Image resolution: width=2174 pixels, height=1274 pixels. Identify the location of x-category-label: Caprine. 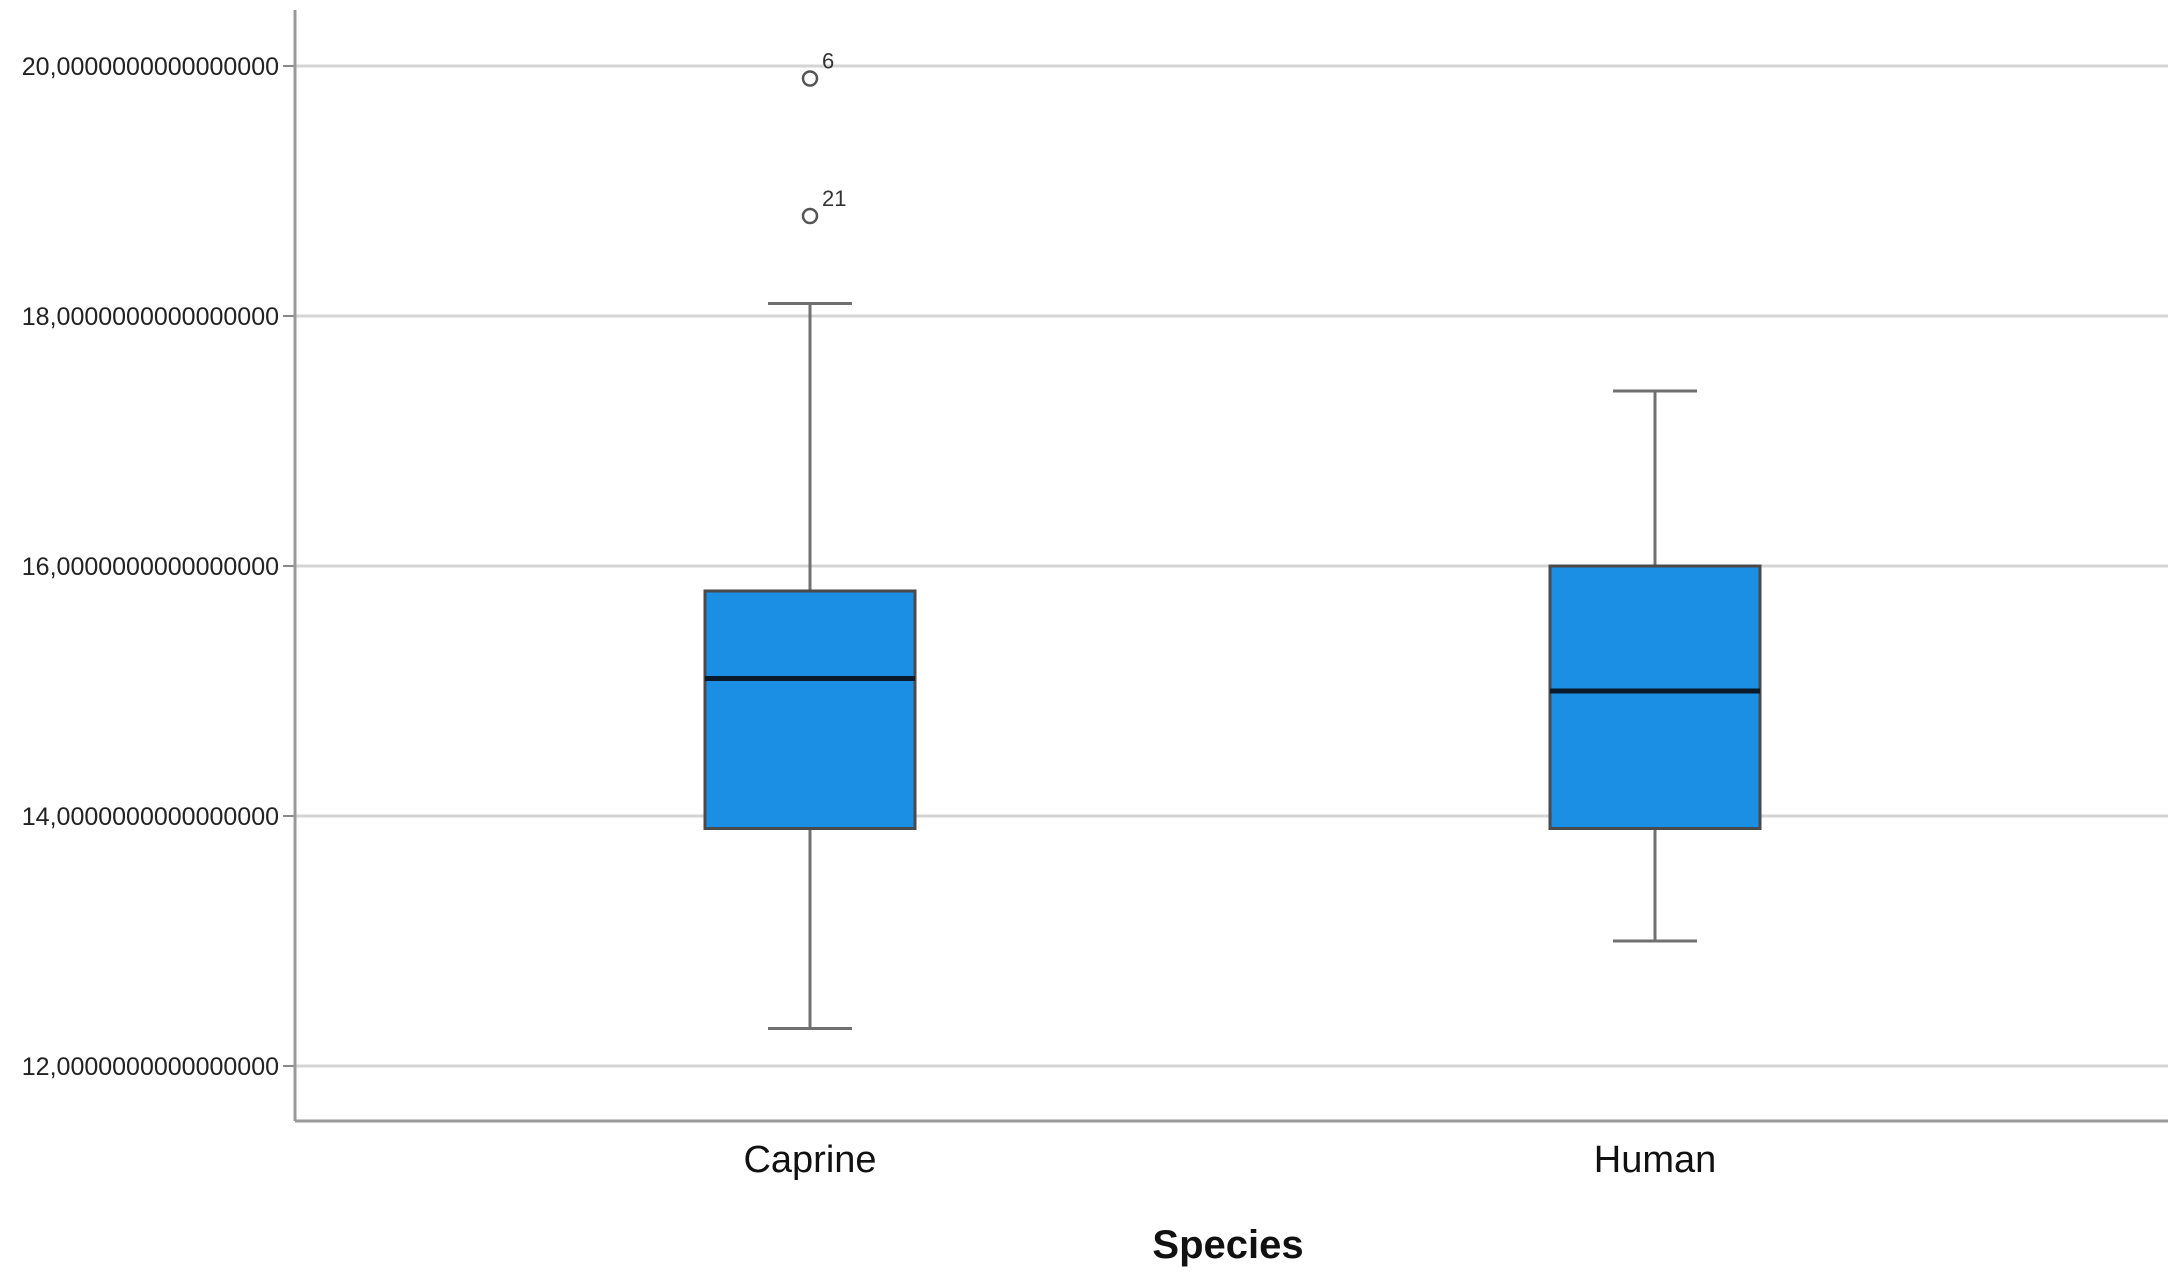
(809, 1160).